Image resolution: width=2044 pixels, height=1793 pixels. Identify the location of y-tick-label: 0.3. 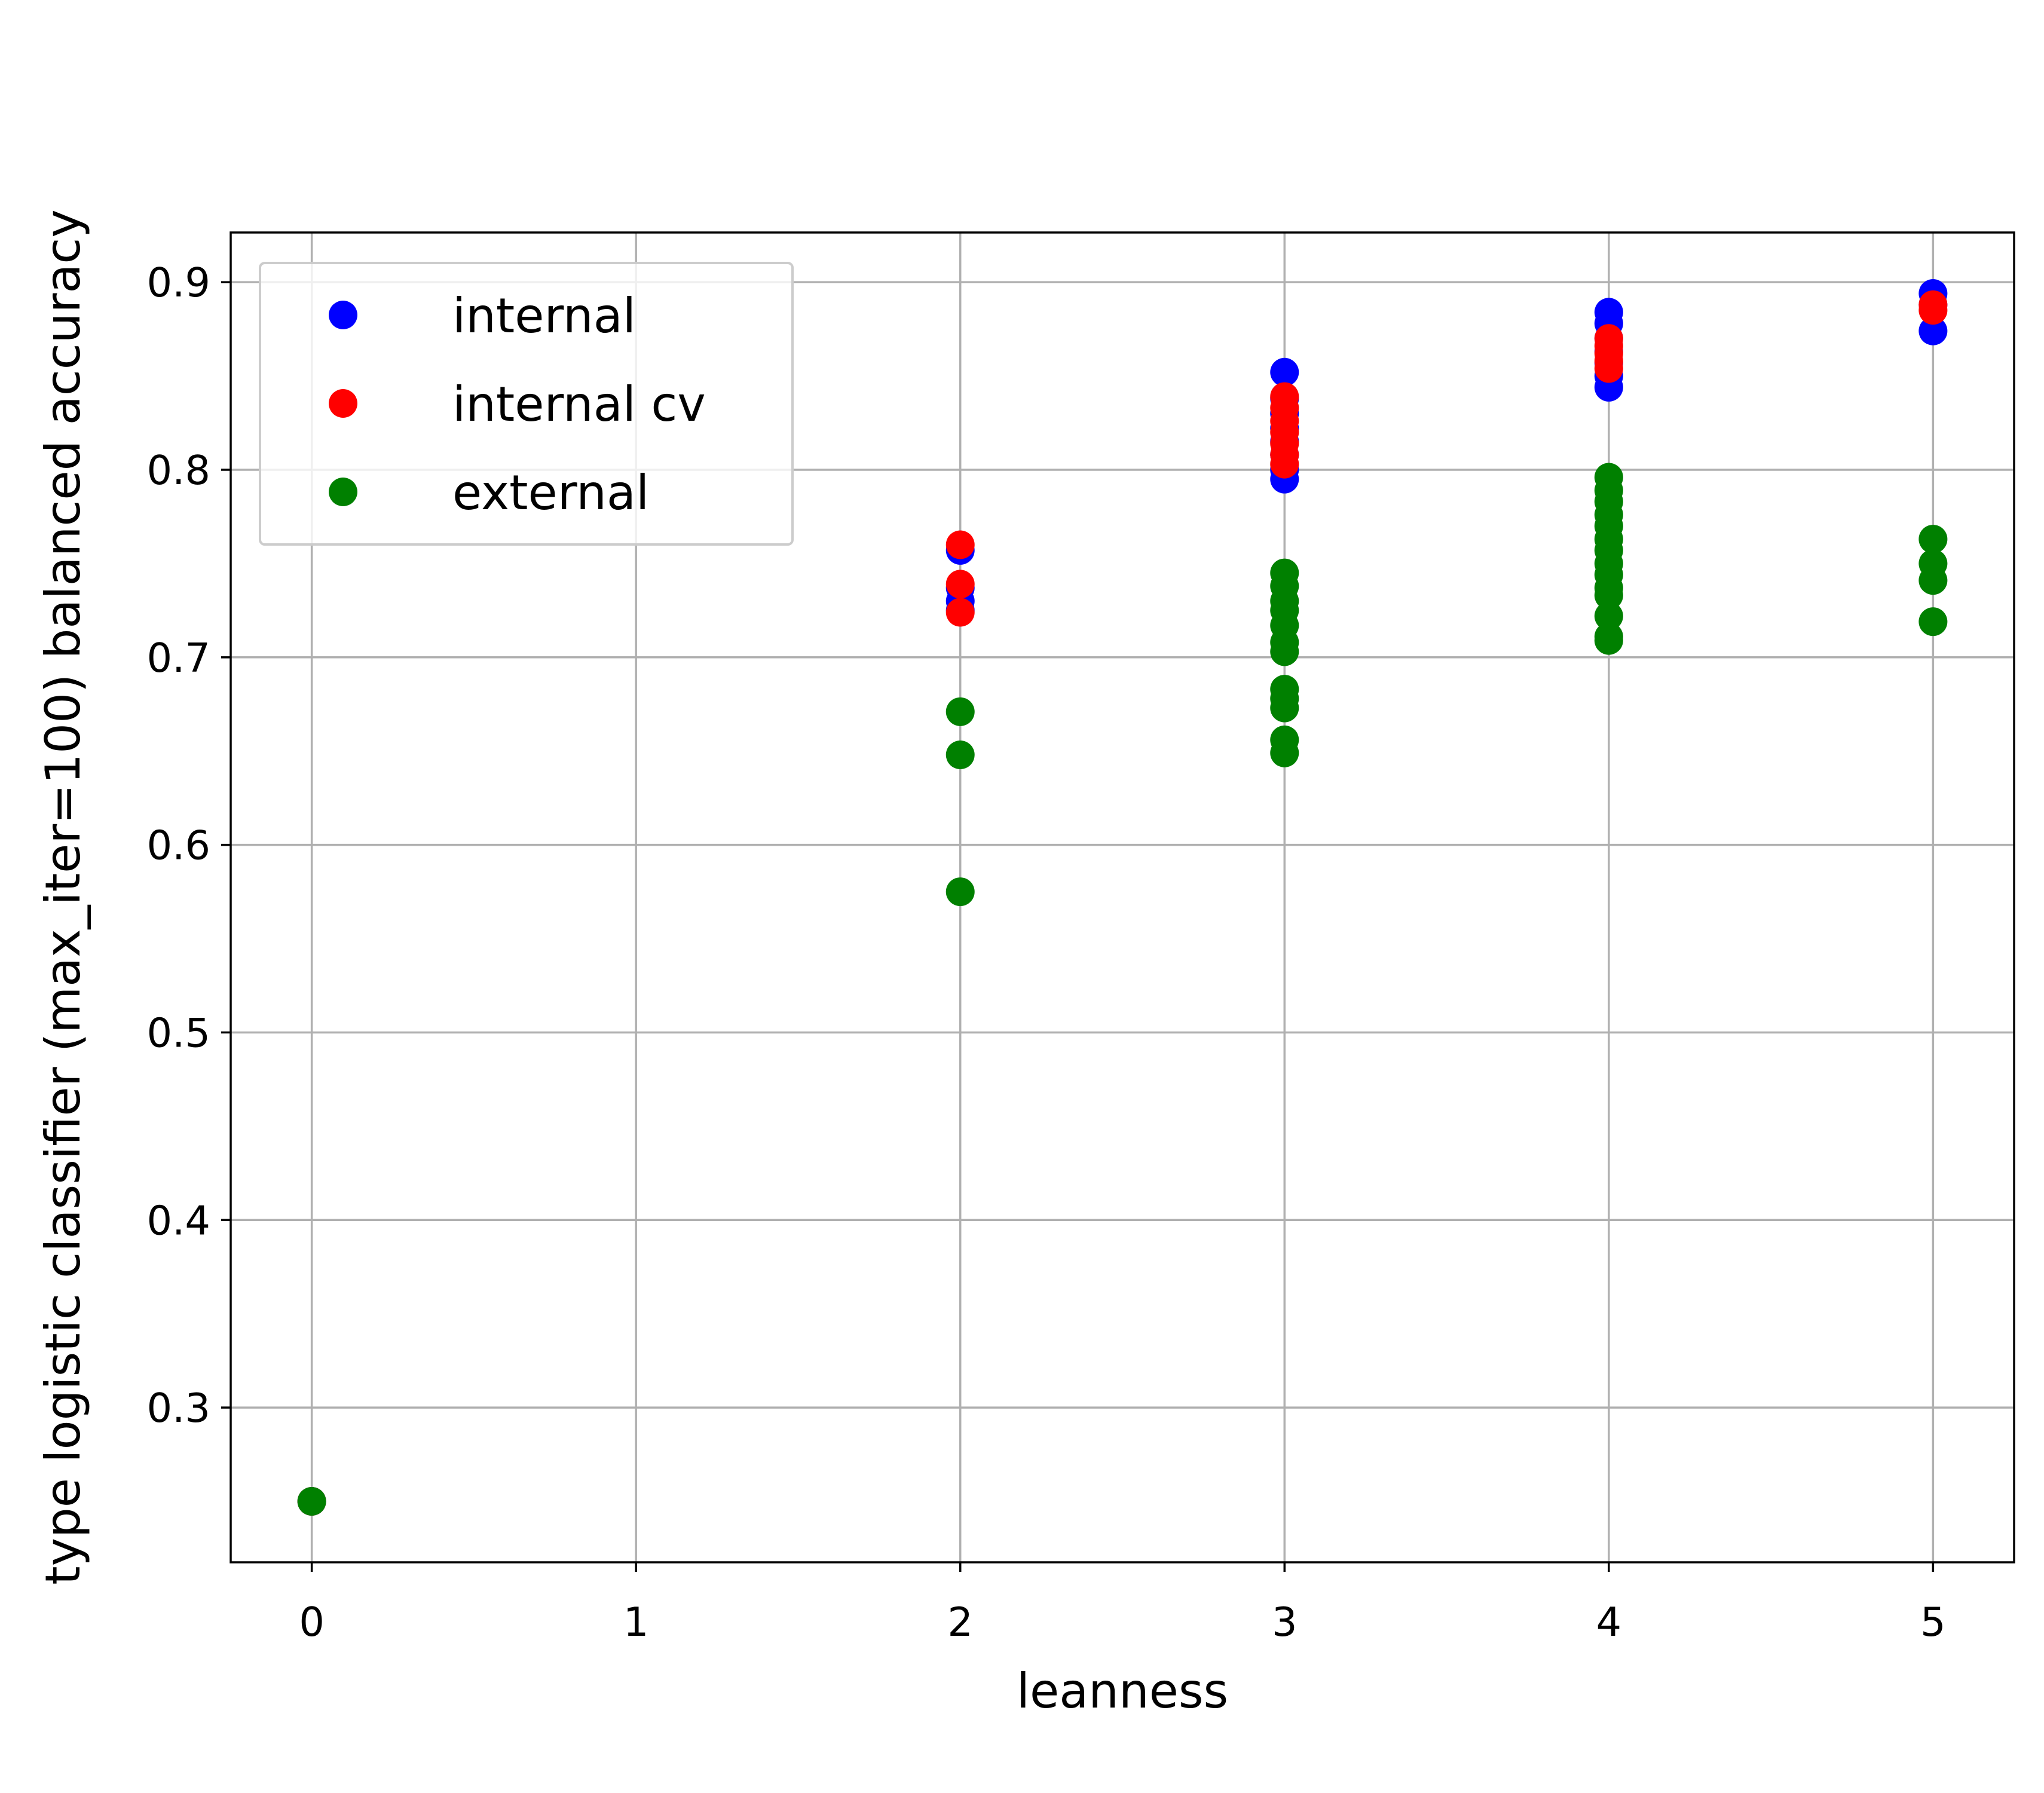
(178, 1408).